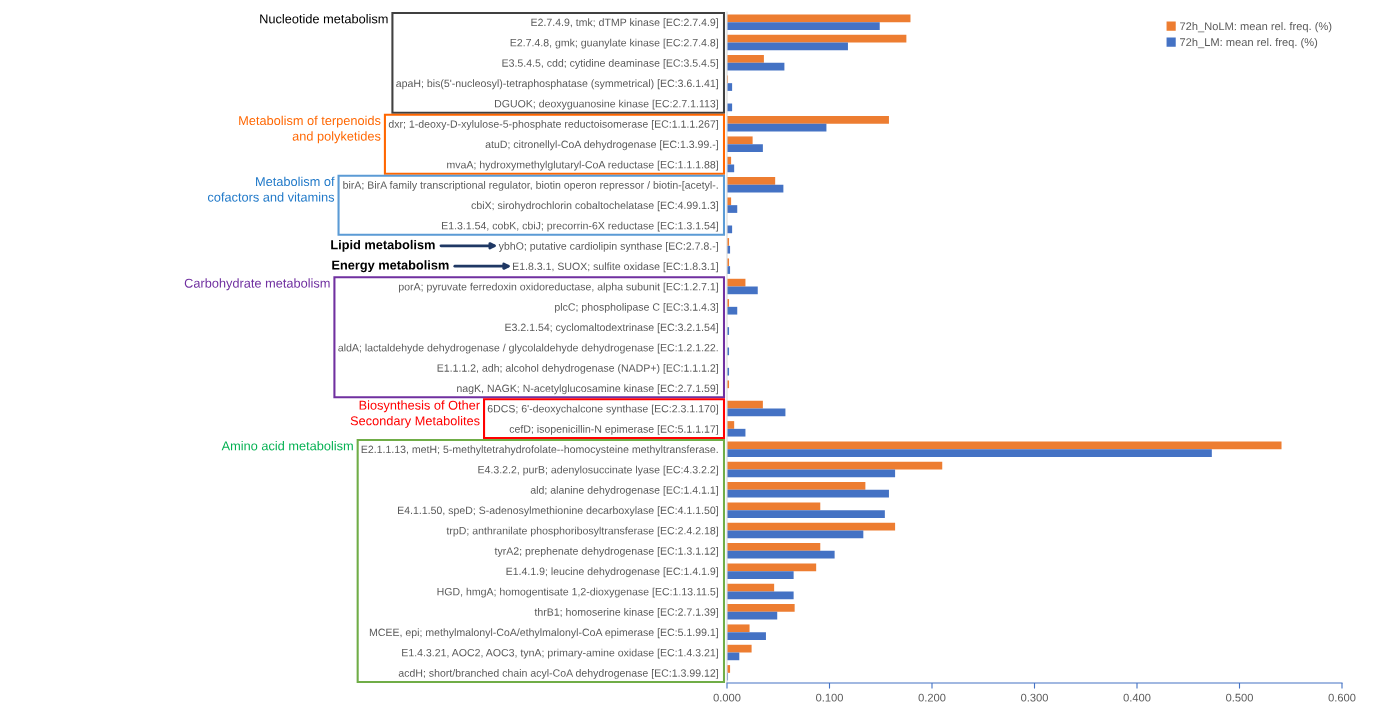 Image resolution: width=1383 pixels, height=713 pixels. What do you see at coordinates (582, 531) in the screenshot?
I see `y-tick-label: trpD; anthranilate phosphoribosyltransferase [EC:2.4.2.18]` at bounding box center [582, 531].